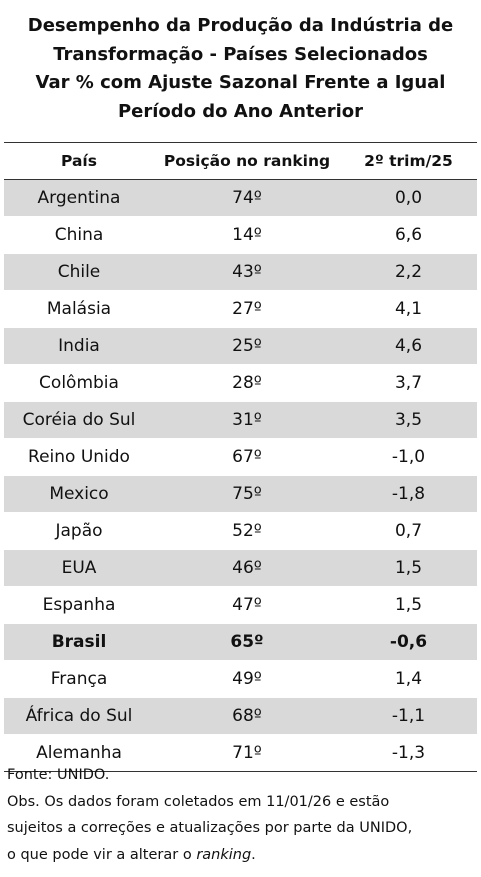  What do you see at coordinates (79, 198) in the screenshot?
I see `table-cell: Argentina` at bounding box center [79, 198].